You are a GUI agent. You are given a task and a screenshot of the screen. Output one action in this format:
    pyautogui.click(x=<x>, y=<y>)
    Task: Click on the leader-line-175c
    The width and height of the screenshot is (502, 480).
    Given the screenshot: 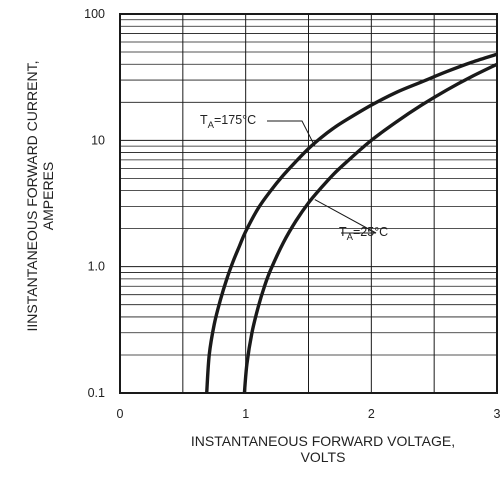 What is the action you would take?
    pyautogui.click(x=291, y=133)
    